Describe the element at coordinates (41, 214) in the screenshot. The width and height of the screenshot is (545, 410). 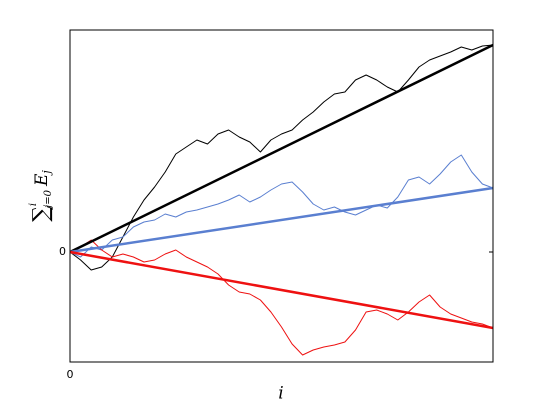
I see `y-label-sum: ∑` at that location.